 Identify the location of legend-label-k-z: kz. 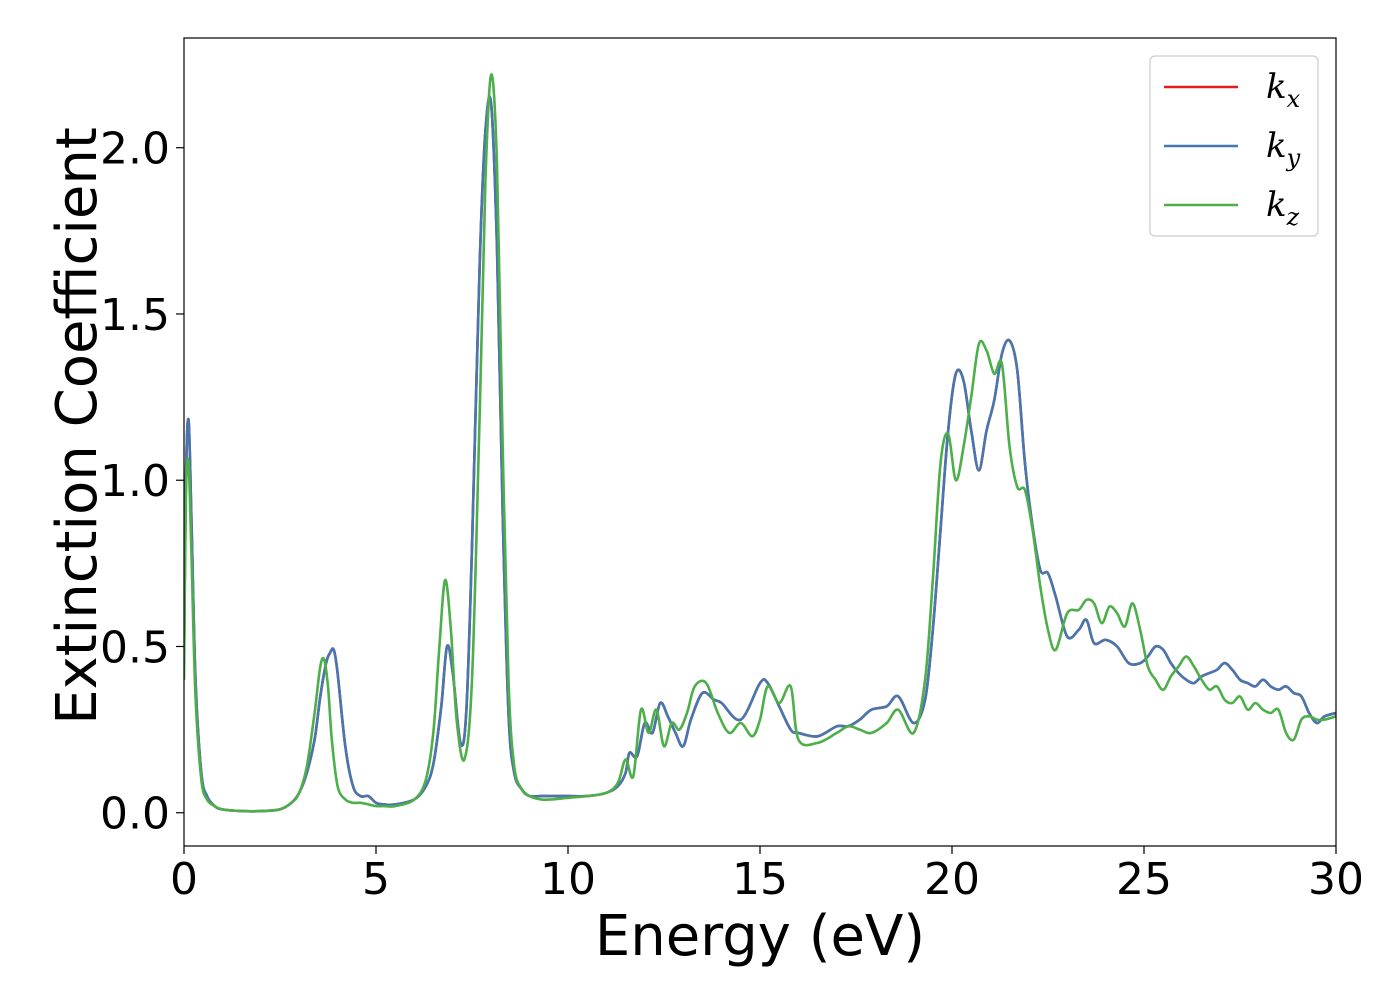
(1283, 208).